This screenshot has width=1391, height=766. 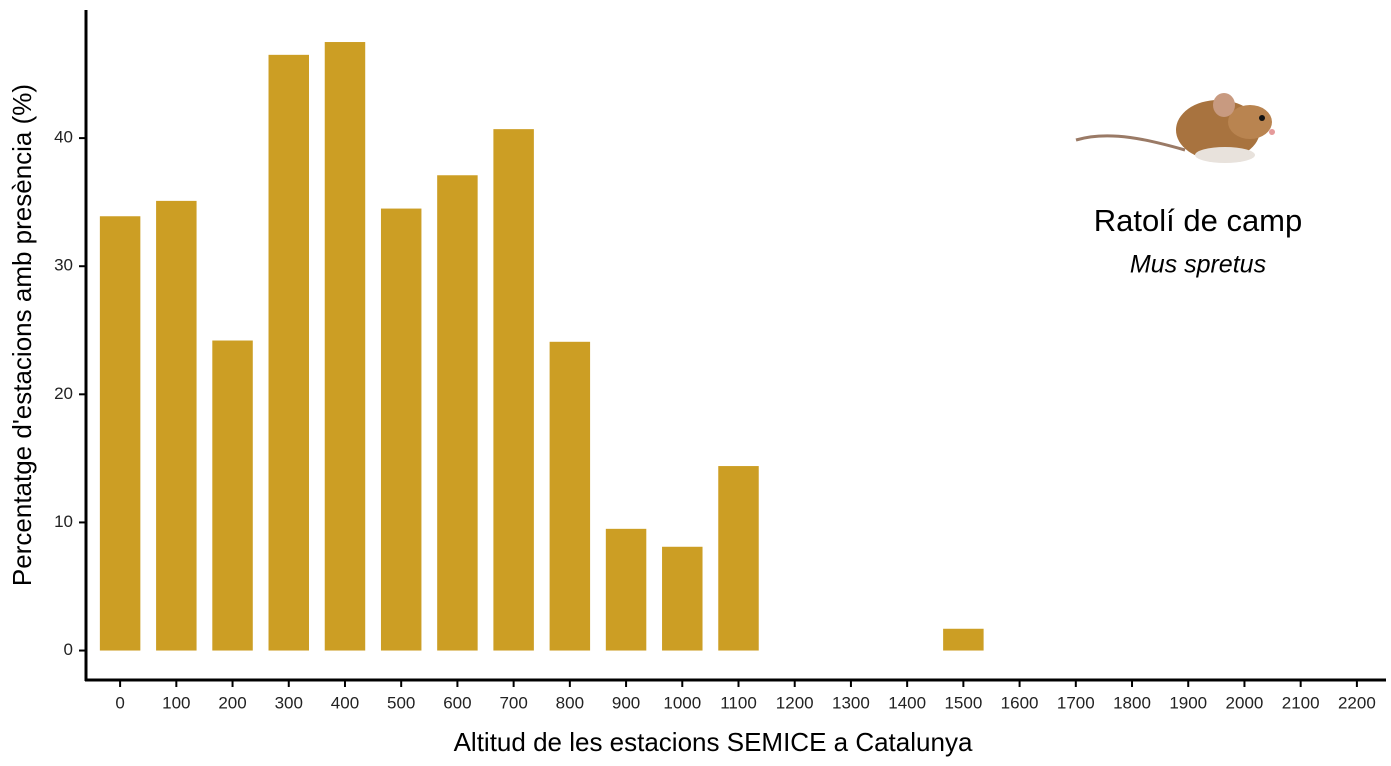 I want to click on x-tick-label: 400, so click(x=345, y=702).